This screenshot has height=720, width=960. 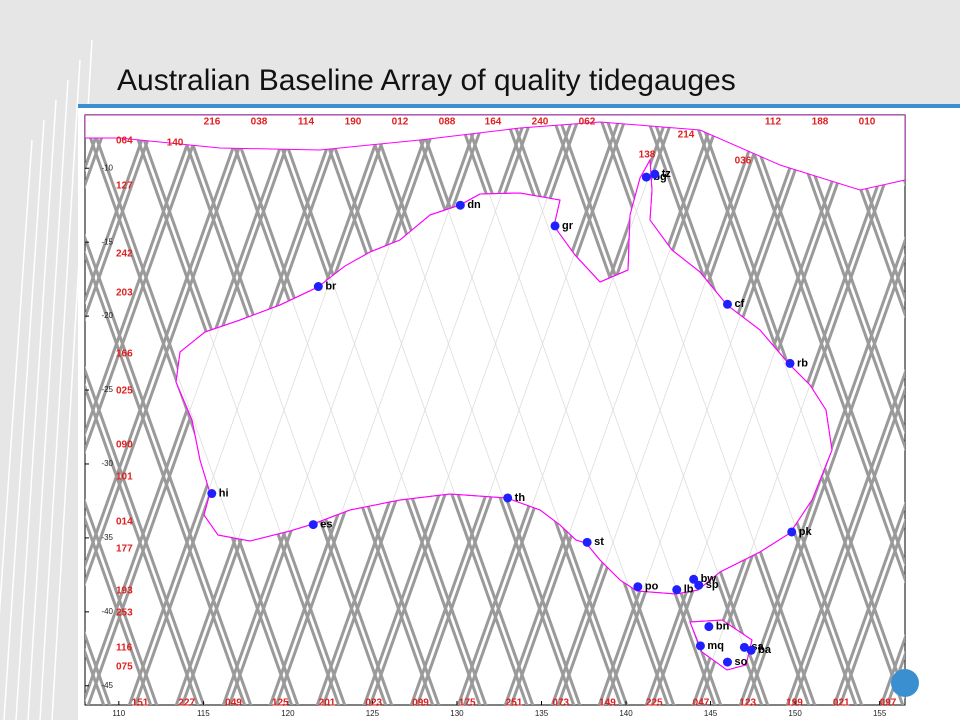 I want to click on x-tick-label: 110, so click(x=118, y=713).